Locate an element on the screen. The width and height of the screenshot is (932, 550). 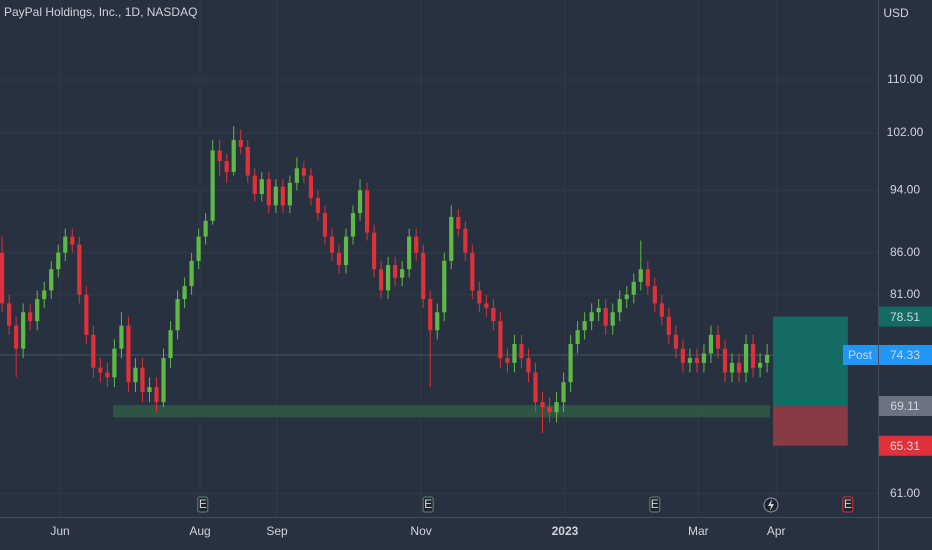
x-tick-label: Apr is located at coordinates (776, 531).